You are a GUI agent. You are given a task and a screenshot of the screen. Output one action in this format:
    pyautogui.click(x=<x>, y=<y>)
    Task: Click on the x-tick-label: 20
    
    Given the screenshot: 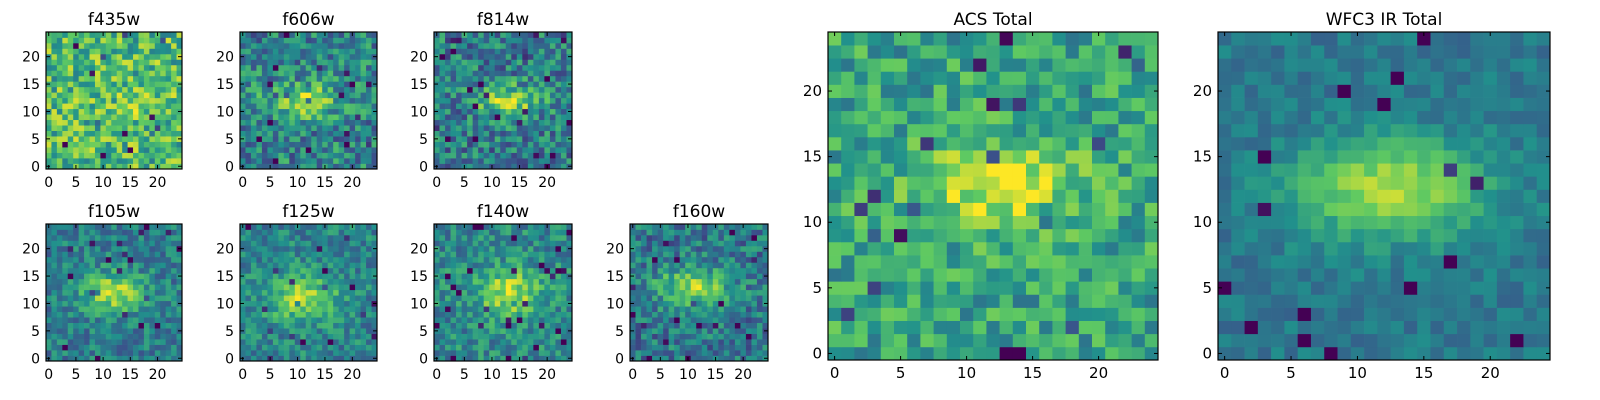 What is the action you would take?
    pyautogui.click(x=352, y=183)
    